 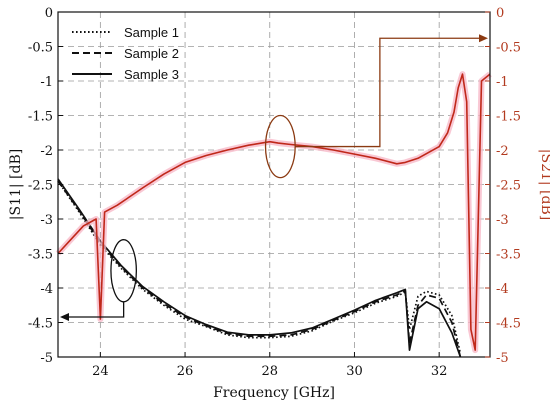 I want to click on y-right-tick-label-7: -3.5, so click(x=508, y=255).